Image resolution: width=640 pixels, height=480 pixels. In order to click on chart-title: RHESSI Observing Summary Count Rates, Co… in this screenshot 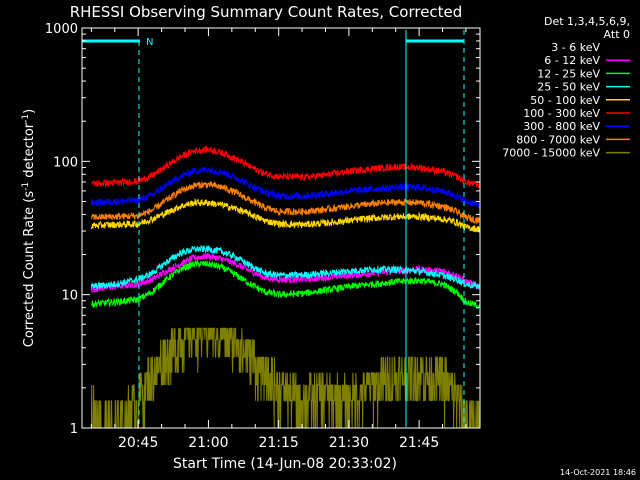, I will do `click(266, 12)`.